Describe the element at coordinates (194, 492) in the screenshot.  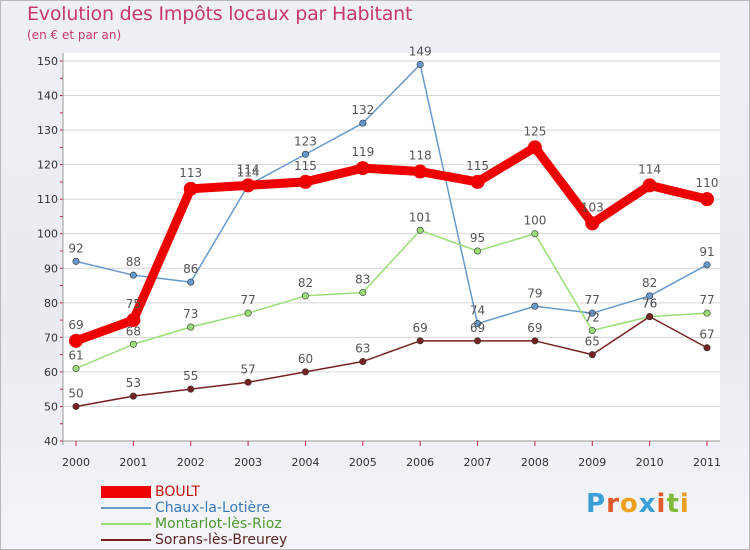
I see `legend-item-boult: BOULT` at that location.